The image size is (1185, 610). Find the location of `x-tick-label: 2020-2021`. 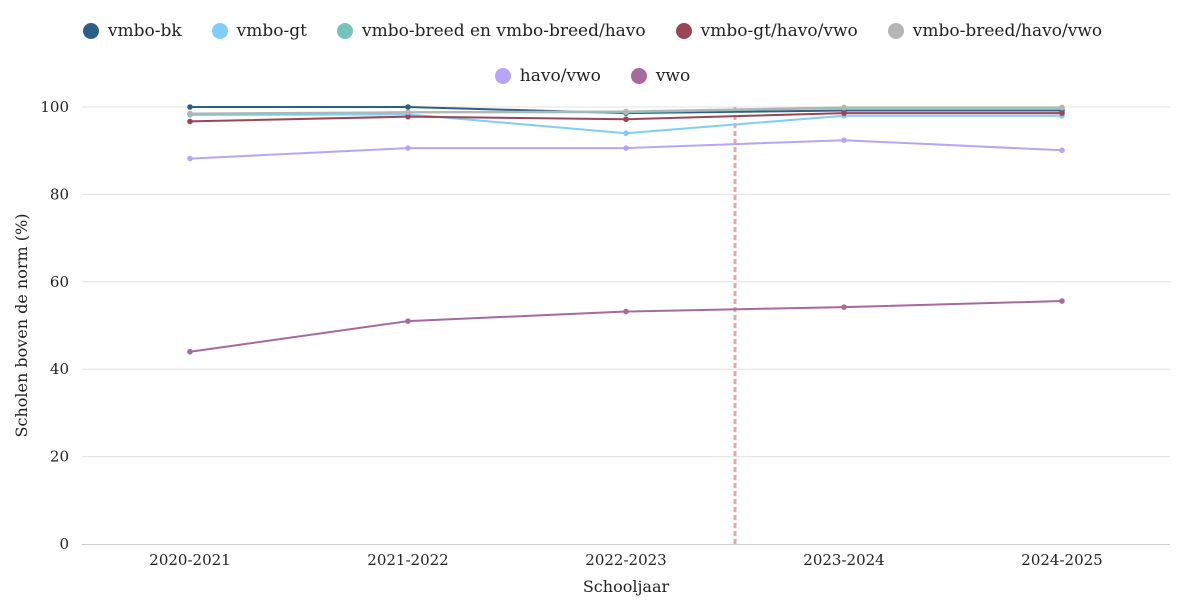

x-tick-label: 2020-2021 is located at coordinates (189, 560).